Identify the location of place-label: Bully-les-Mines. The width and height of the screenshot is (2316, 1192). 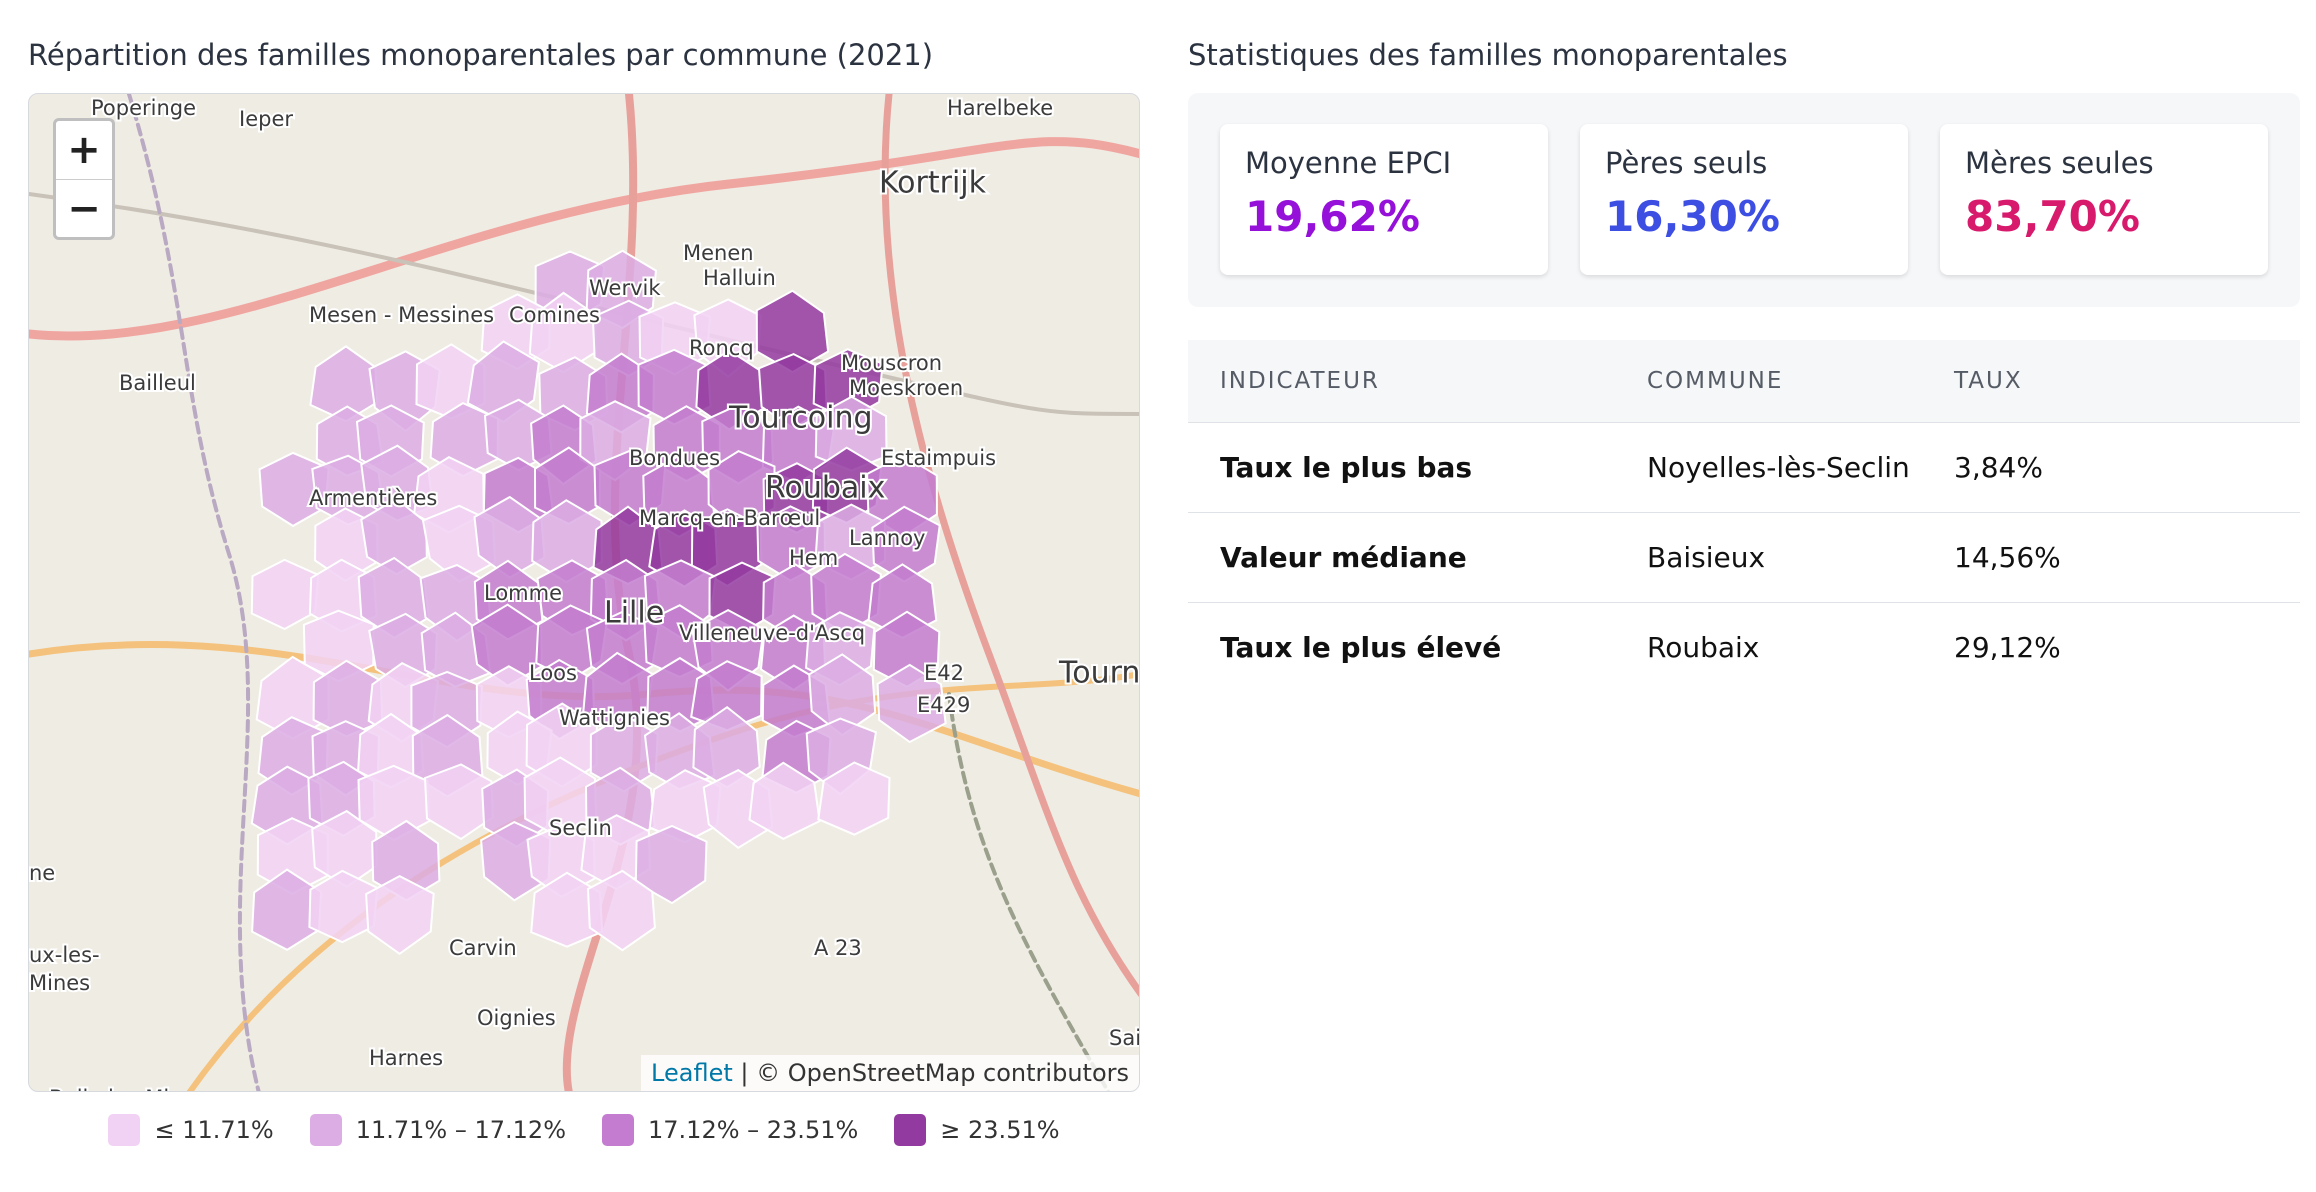
(127, 1089).